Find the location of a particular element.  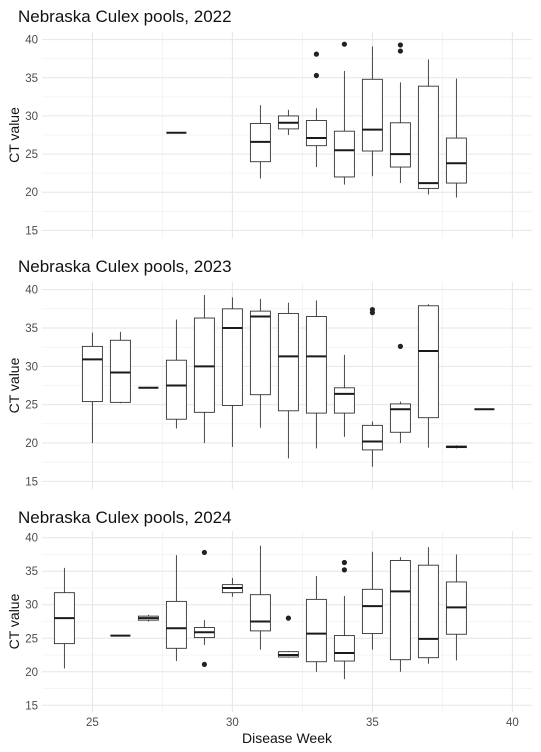

chart-title: Nebraska Culex pools, 2023 is located at coordinates (125, 266).